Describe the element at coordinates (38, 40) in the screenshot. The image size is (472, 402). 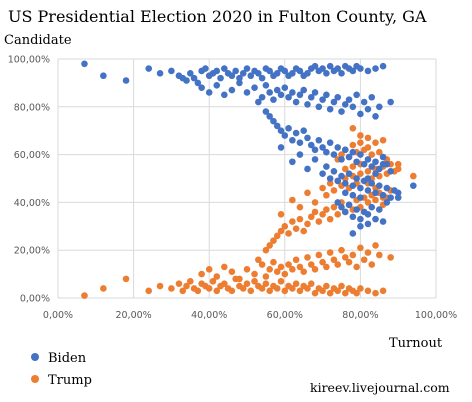
I see `y-axis-title: Candidate` at that location.